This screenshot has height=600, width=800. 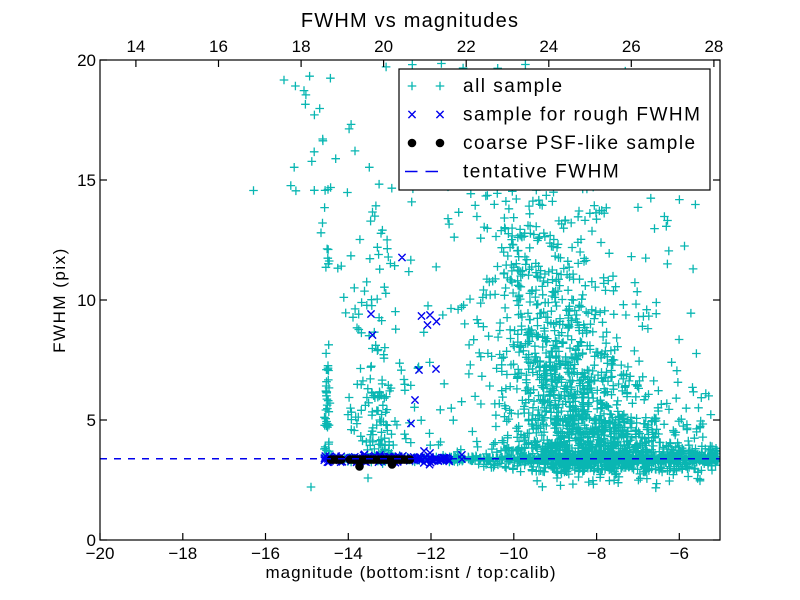 I want to click on svg-text: −20, so click(x=100, y=553).